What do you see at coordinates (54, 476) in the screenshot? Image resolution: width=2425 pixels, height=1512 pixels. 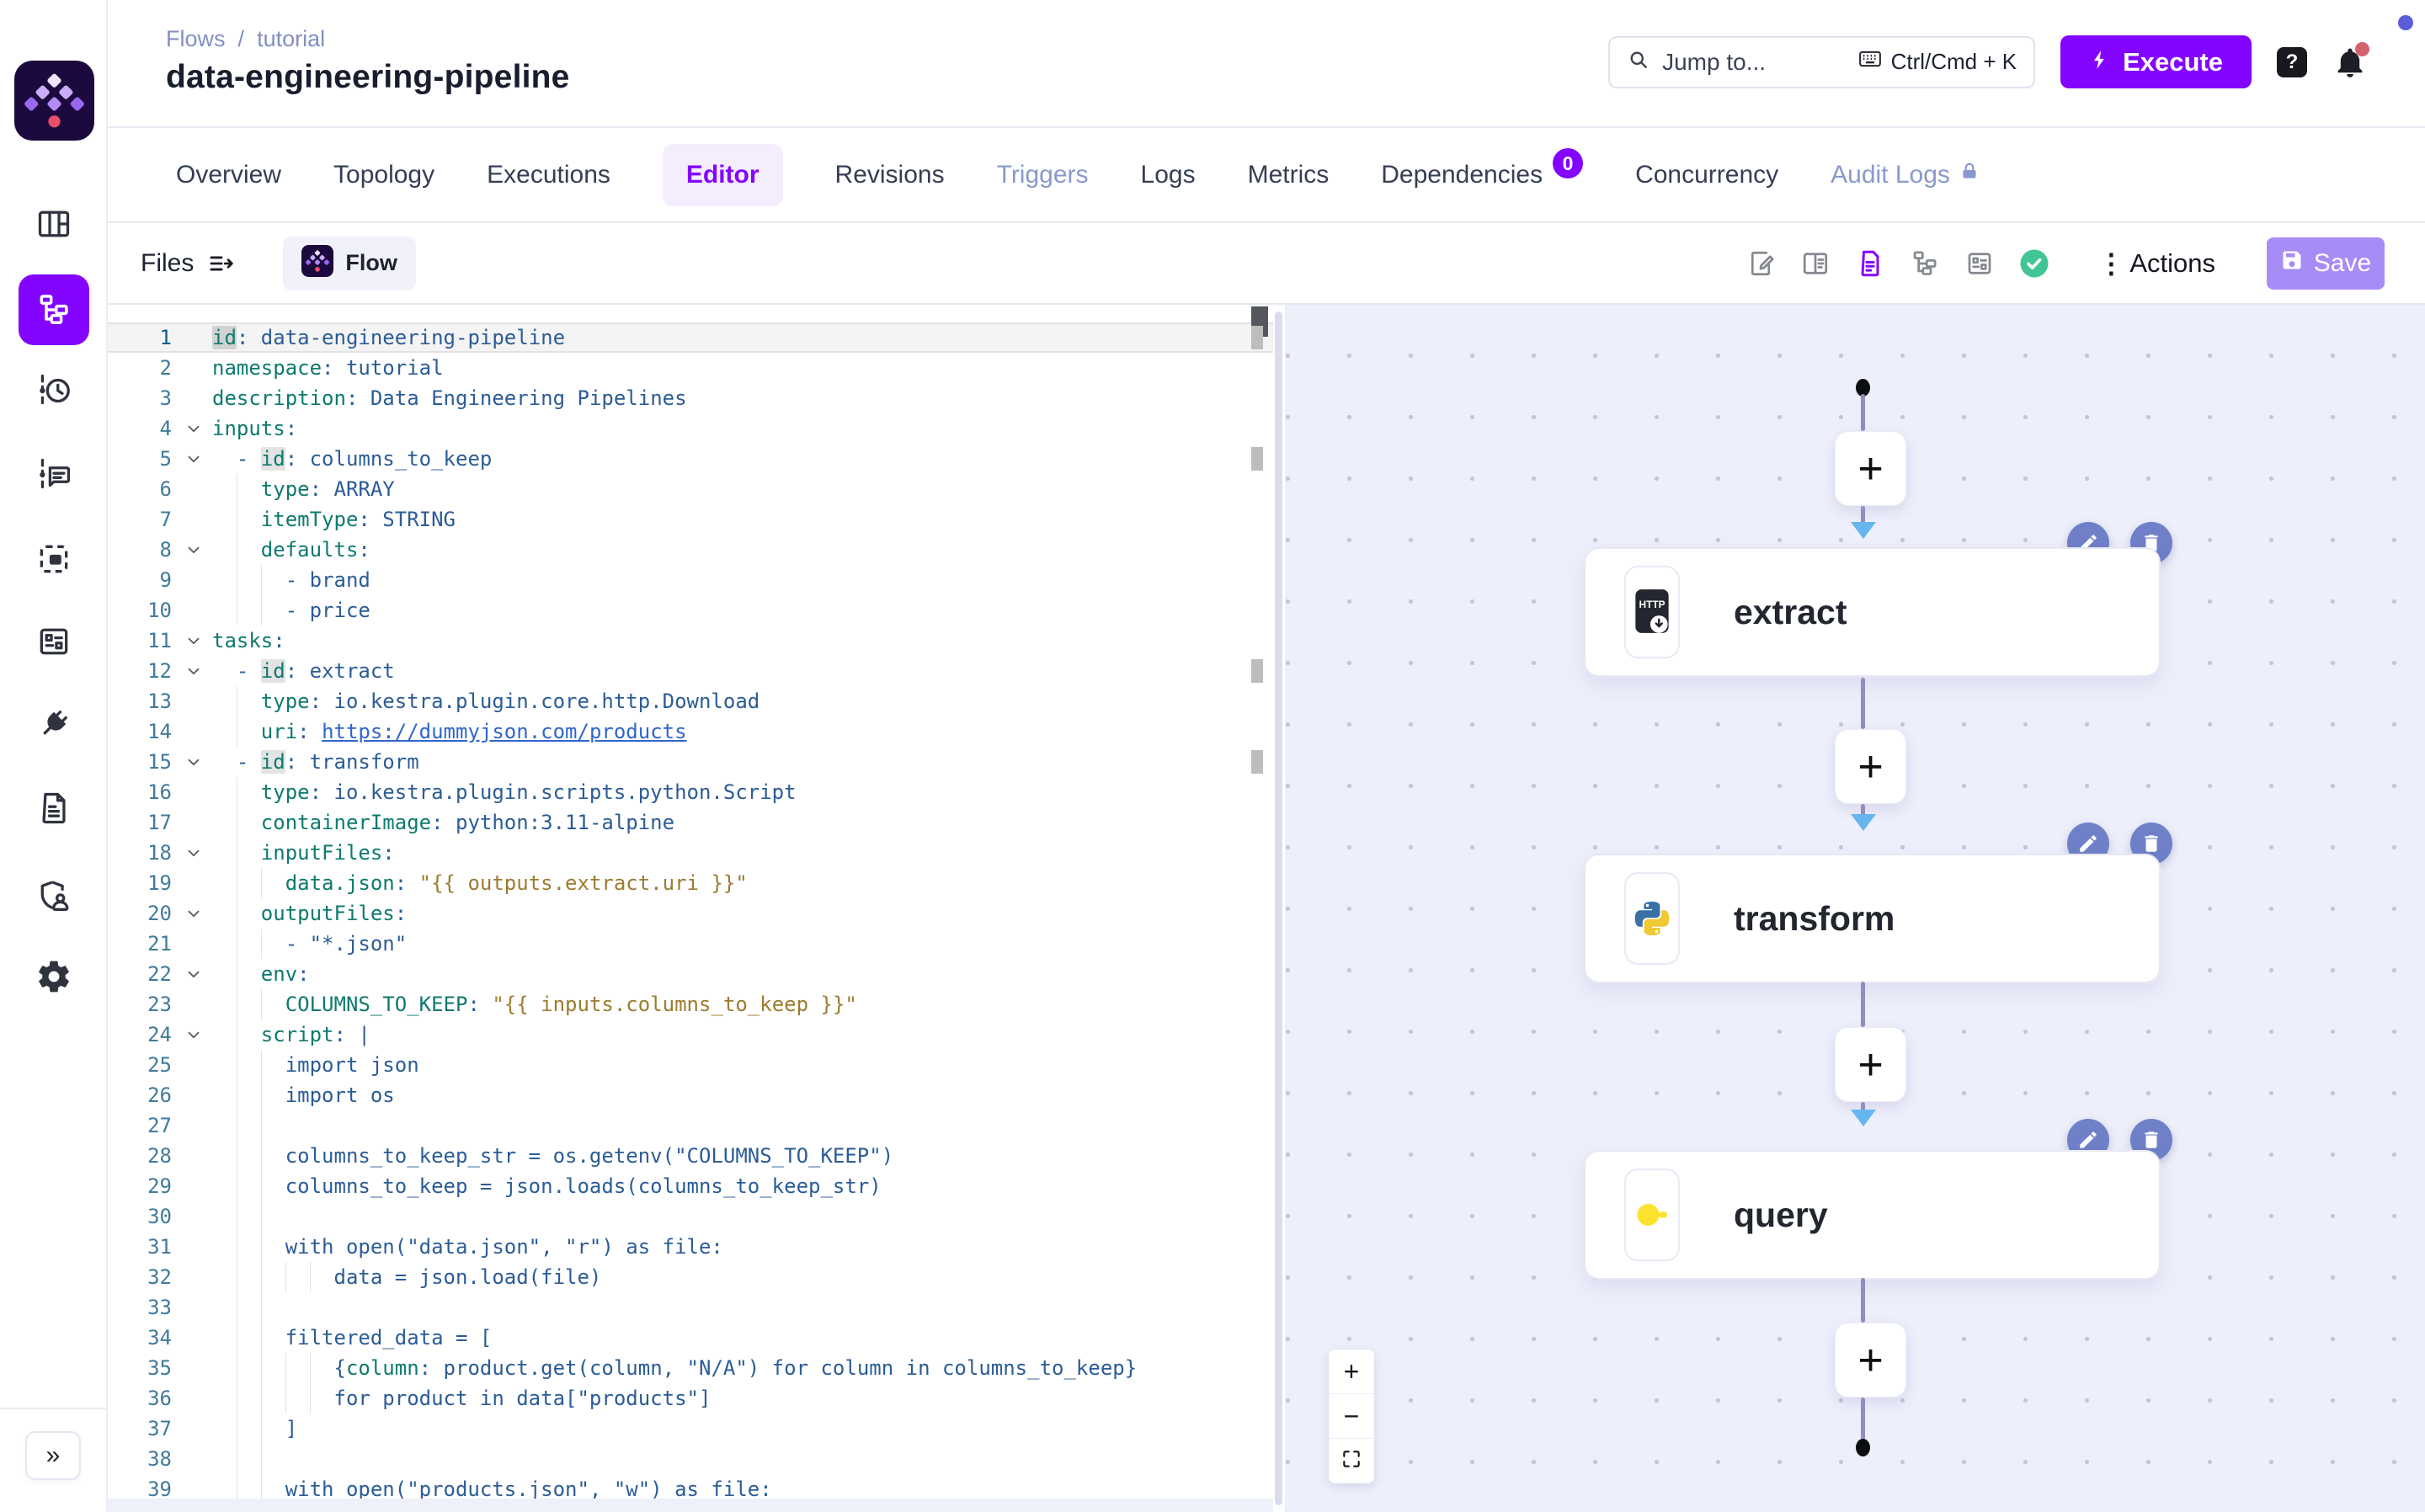 I see `sidebar-item-logs` at bounding box center [54, 476].